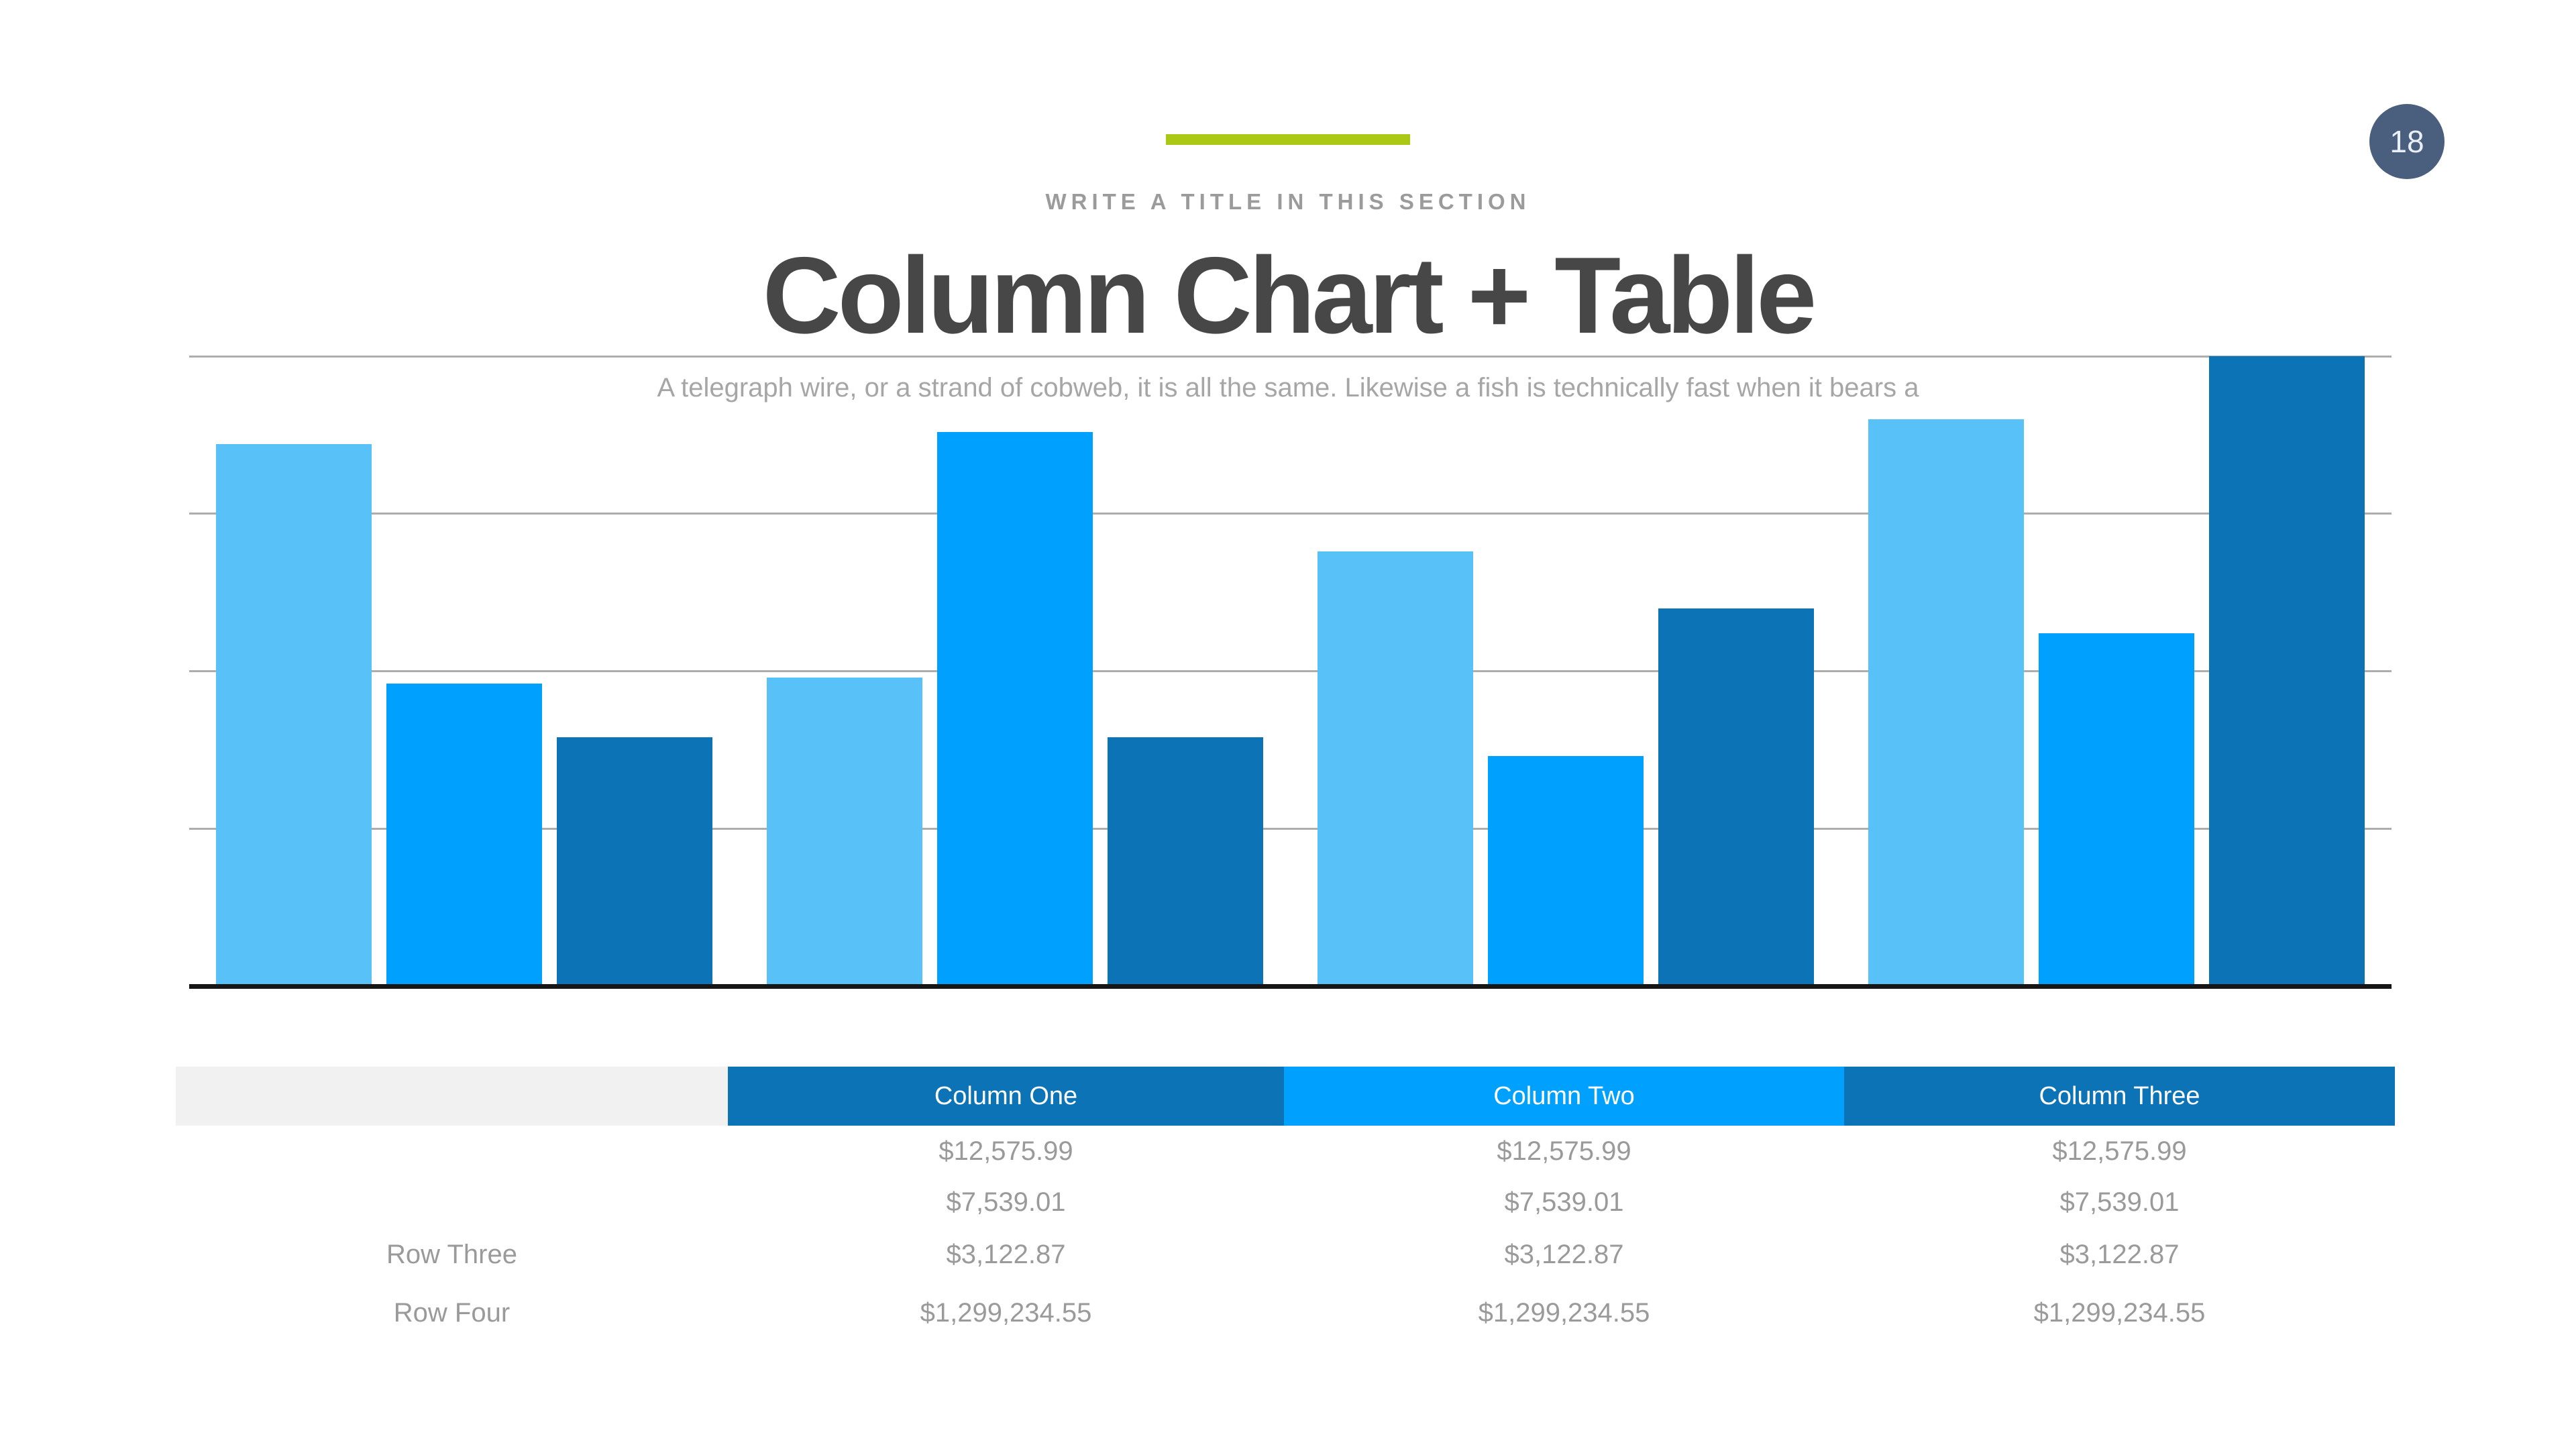  Describe the element at coordinates (1285, 1202) in the screenshot. I see `table-row: $7,539.01 $7,539.01 $7,539.01` at that location.